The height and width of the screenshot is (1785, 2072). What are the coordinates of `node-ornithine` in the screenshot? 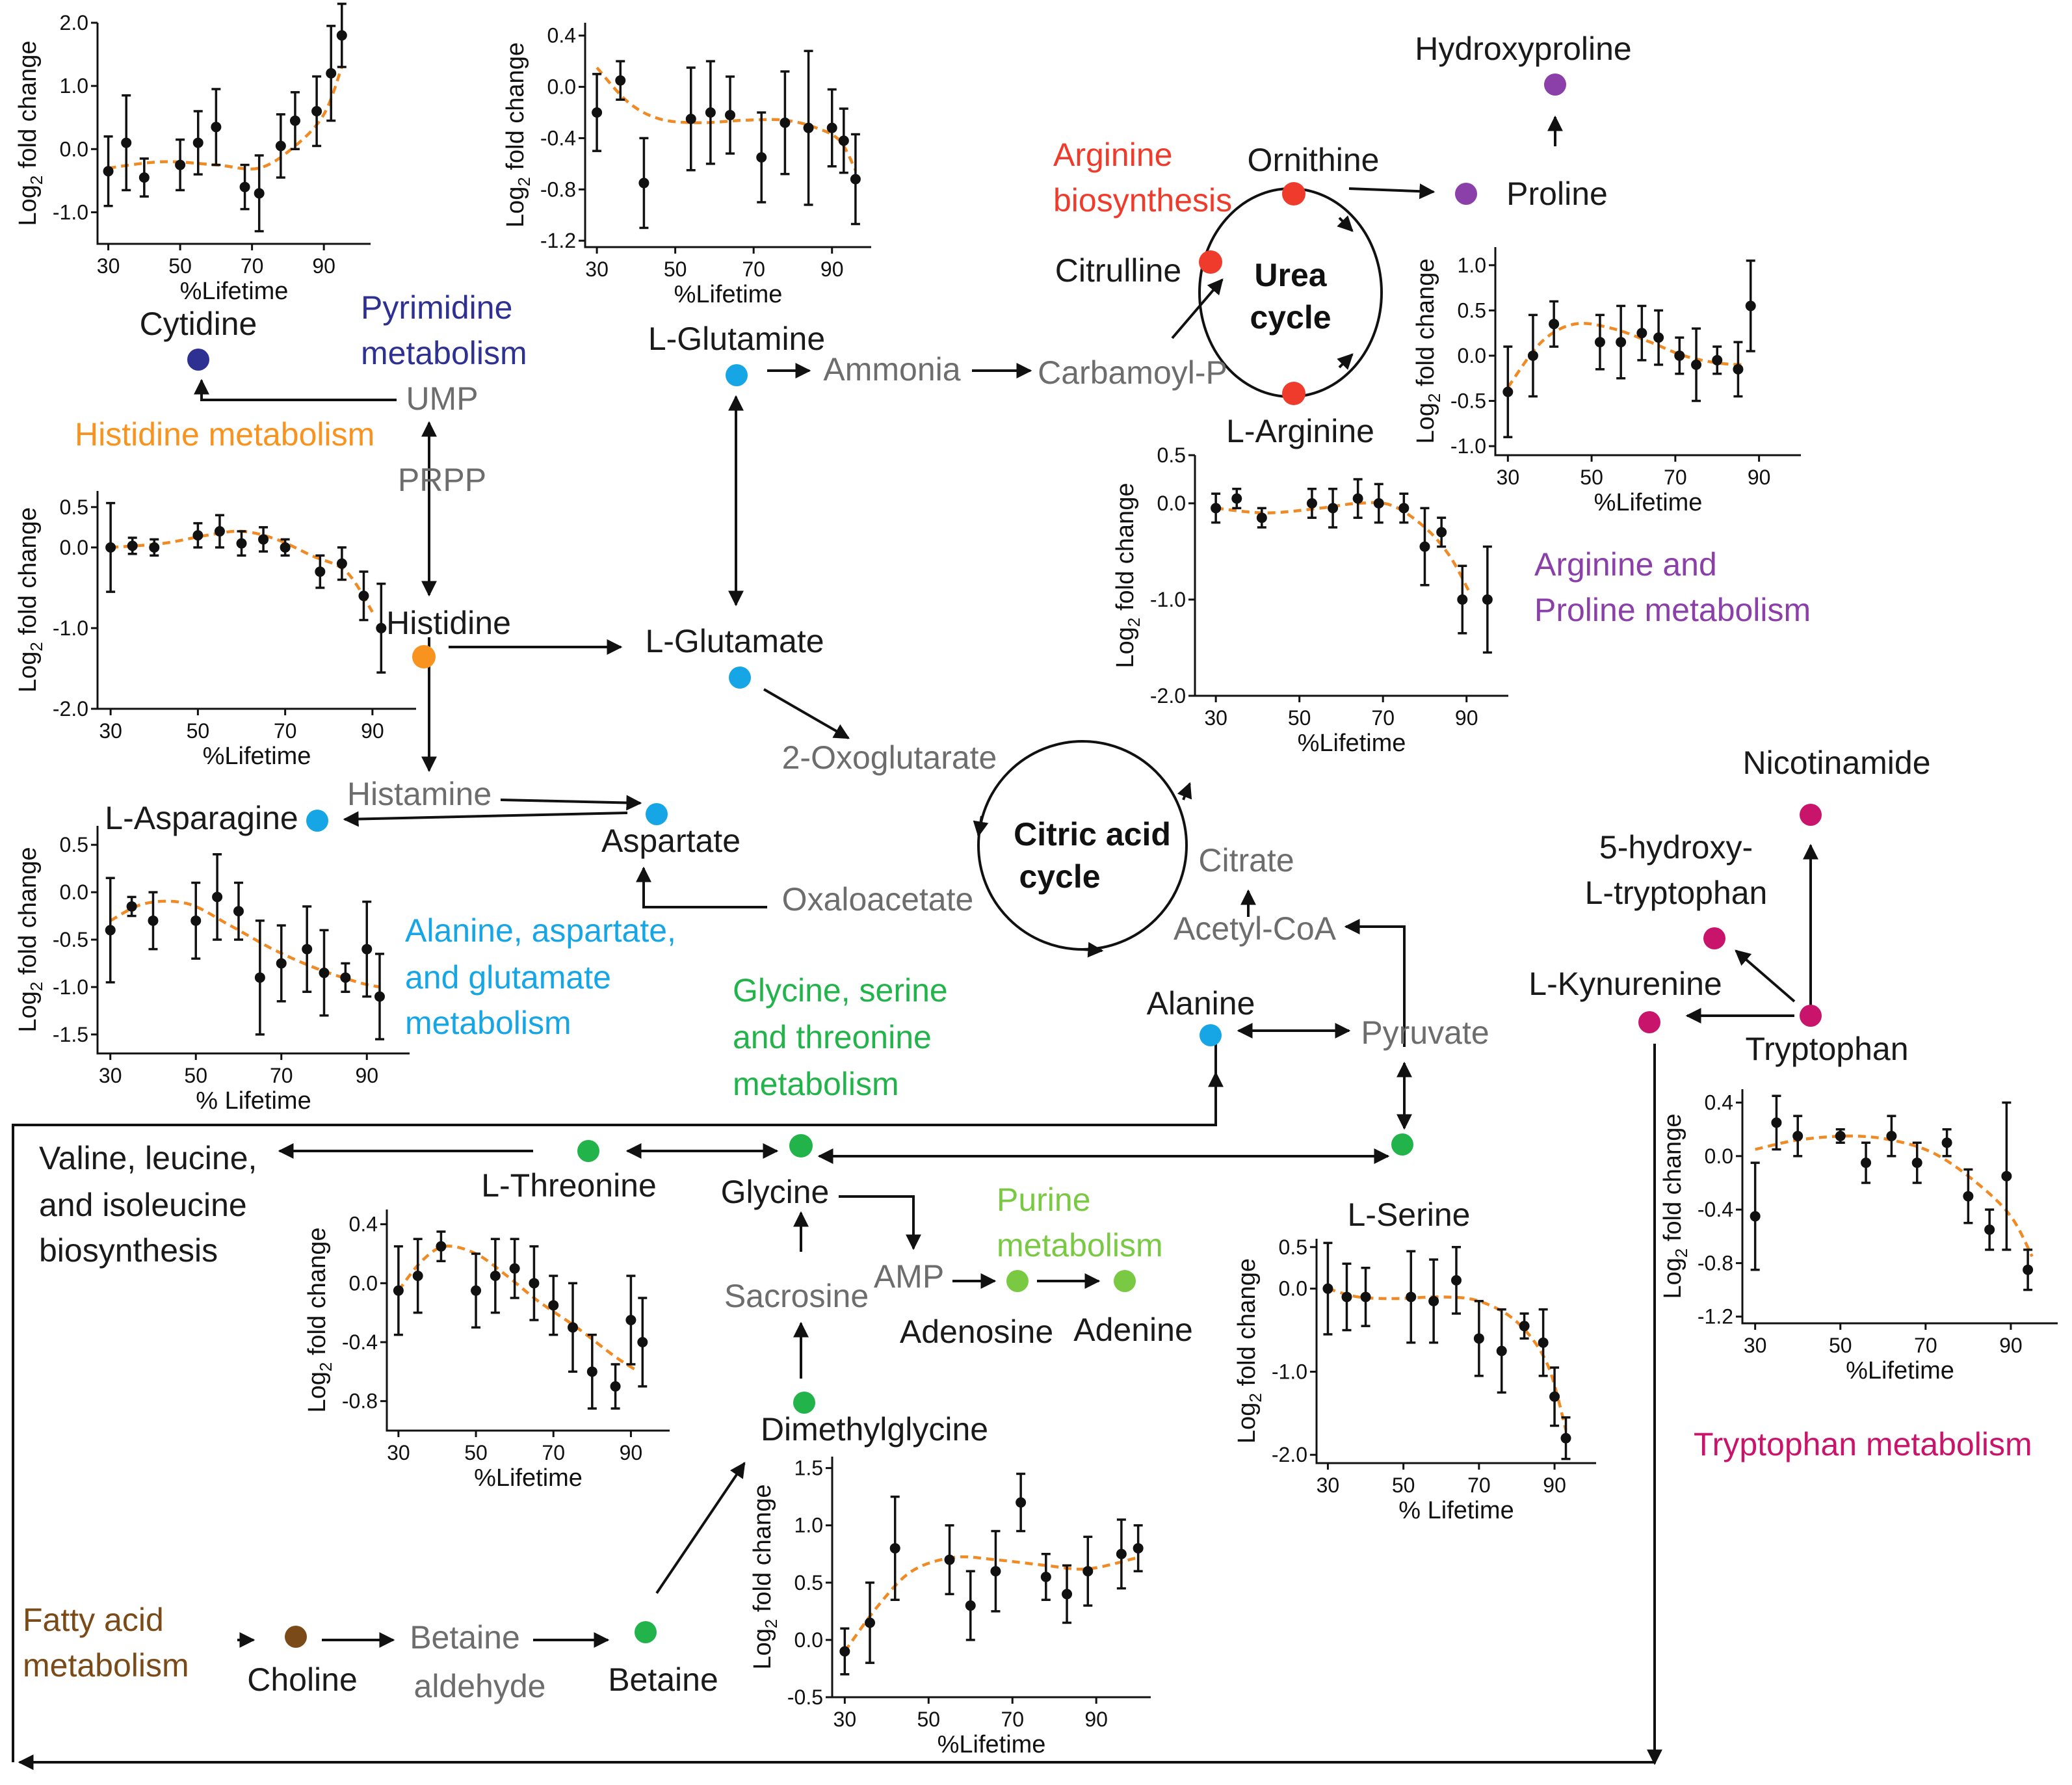 It's located at (1293, 193).